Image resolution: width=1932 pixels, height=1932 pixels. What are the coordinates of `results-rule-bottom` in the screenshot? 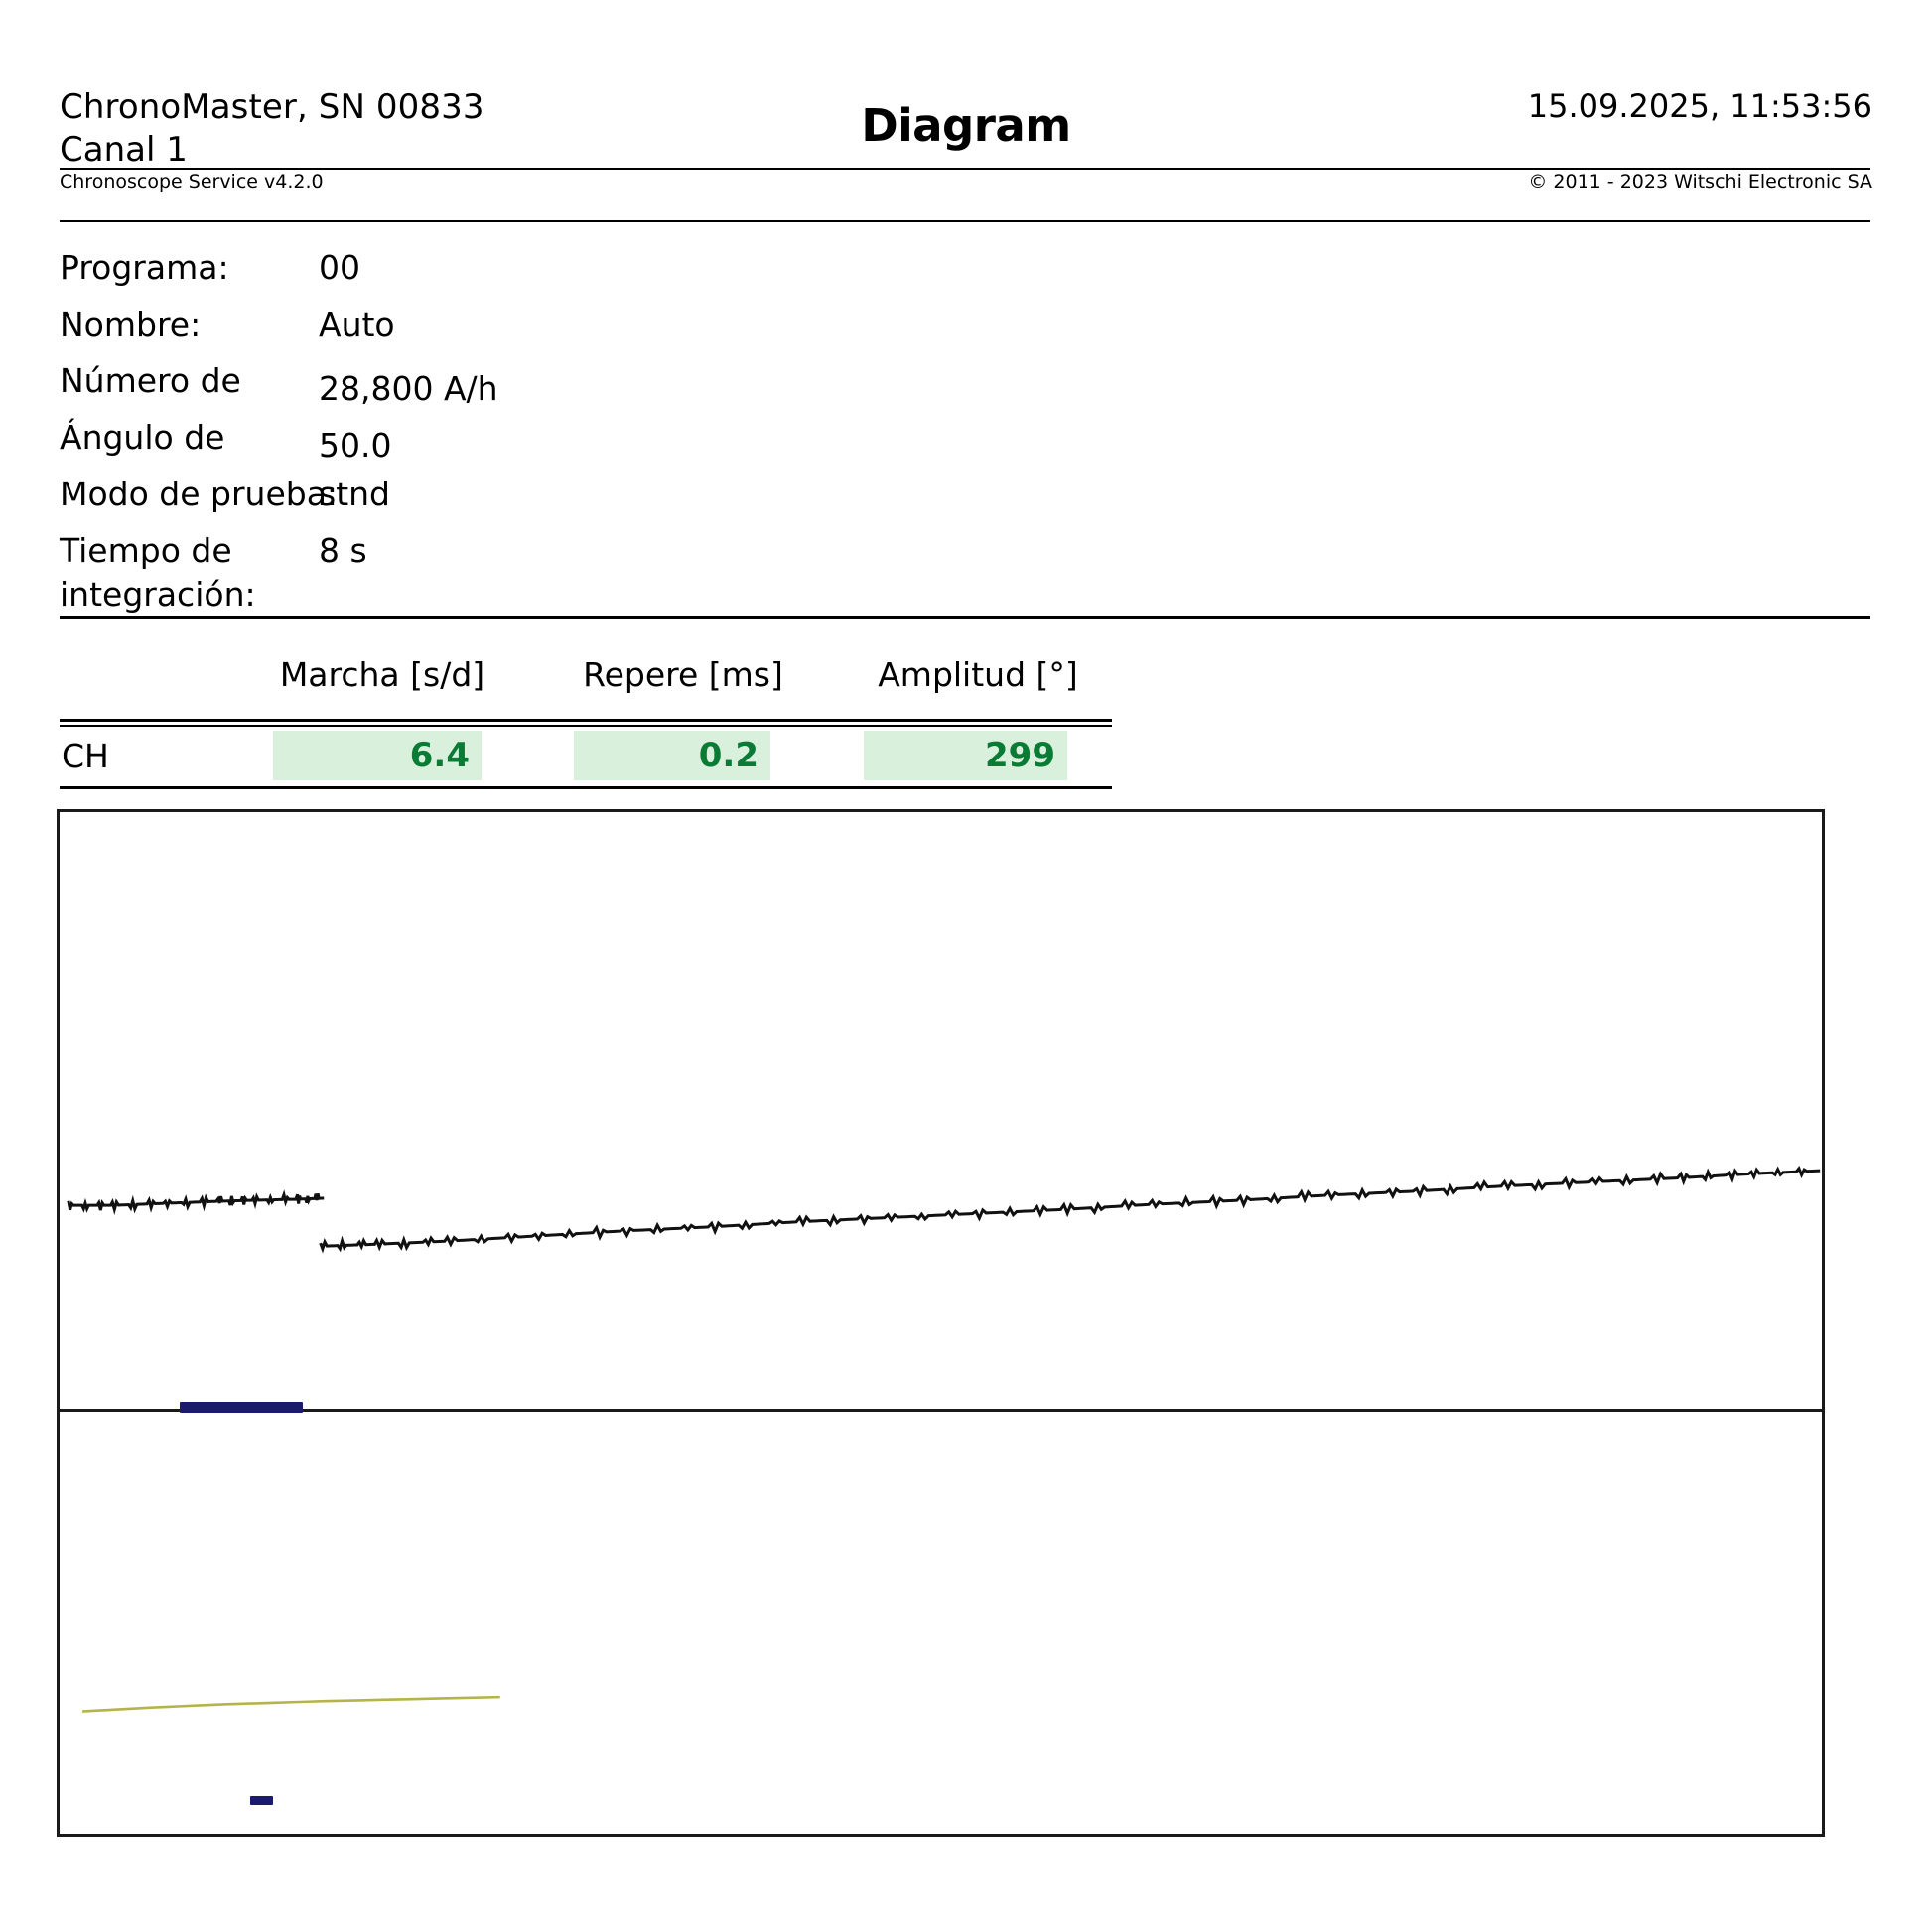 It's located at (586, 788).